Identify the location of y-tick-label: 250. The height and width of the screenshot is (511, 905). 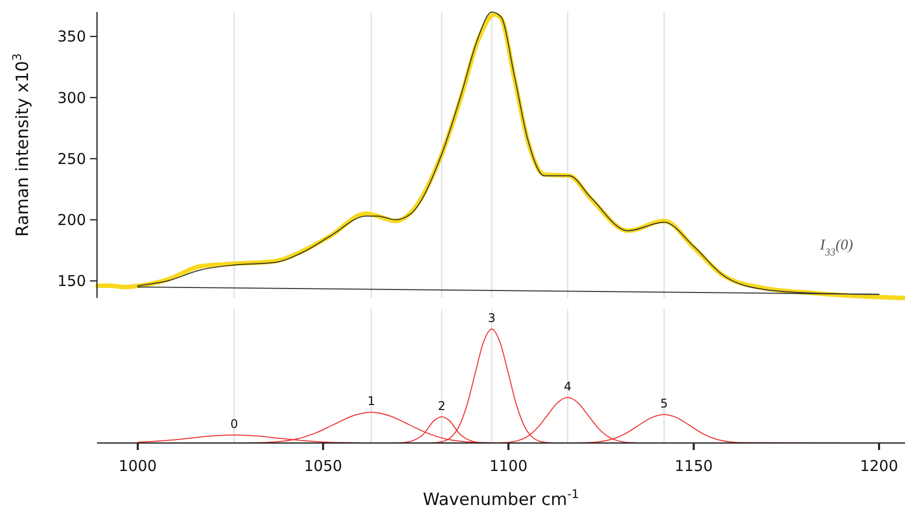
(71, 159).